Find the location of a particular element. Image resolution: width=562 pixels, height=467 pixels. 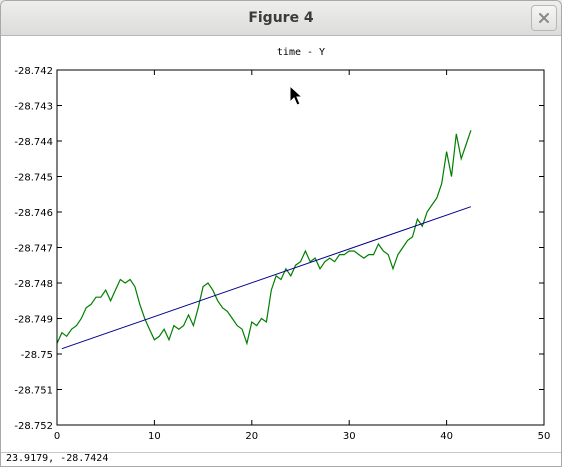

title-bar: Figure 4 is located at coordinates (281, 18).